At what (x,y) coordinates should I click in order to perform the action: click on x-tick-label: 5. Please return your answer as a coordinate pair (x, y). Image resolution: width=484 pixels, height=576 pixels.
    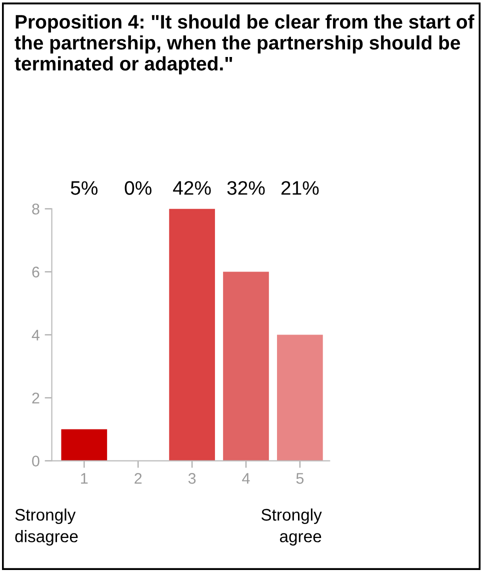
    Looking at the image, I should click on (300, 478).